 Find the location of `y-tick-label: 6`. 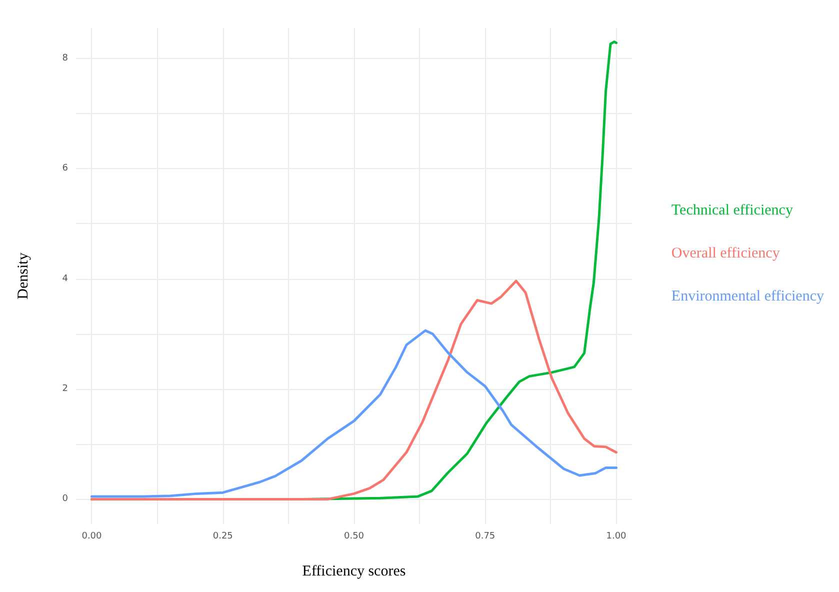

y-tick-label: 6 is located at coordinates (65, 169).